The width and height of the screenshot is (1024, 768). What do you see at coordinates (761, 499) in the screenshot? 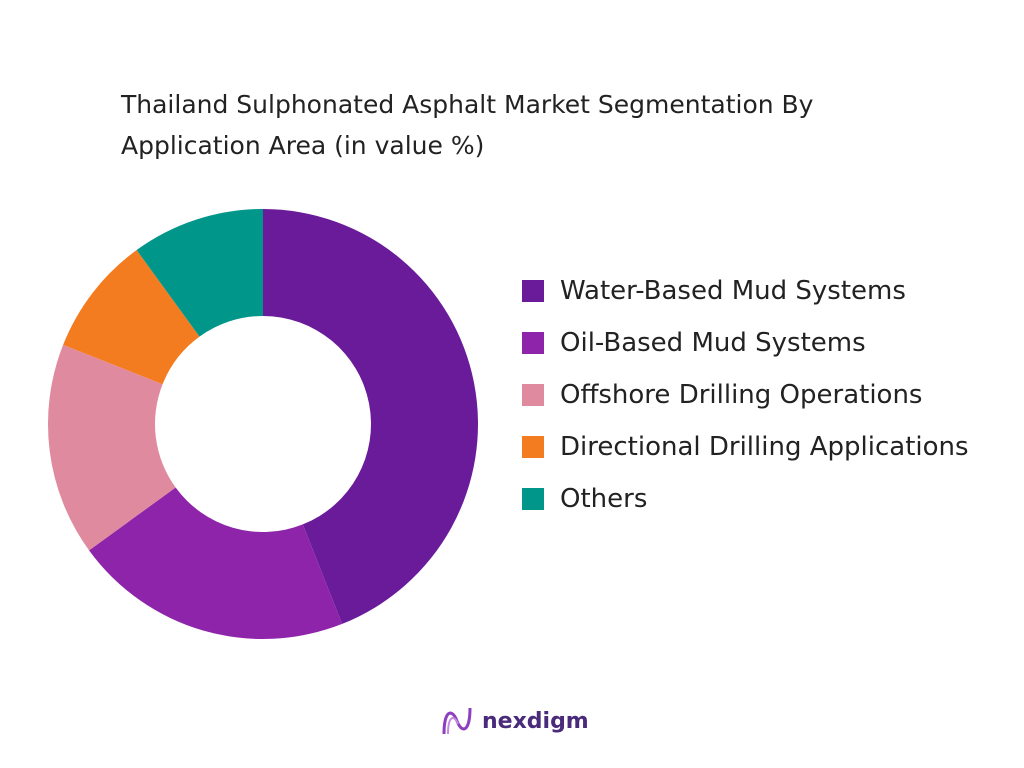
I see `legend-item: Others` at bounding box center [761, 499].